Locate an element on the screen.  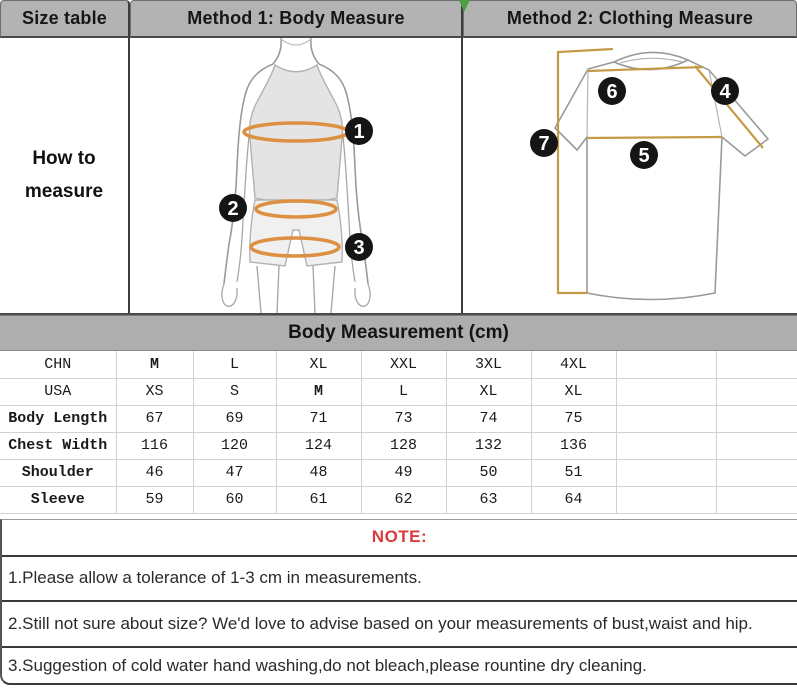
note-title: NOTE: is located at coordinates (399, 536).